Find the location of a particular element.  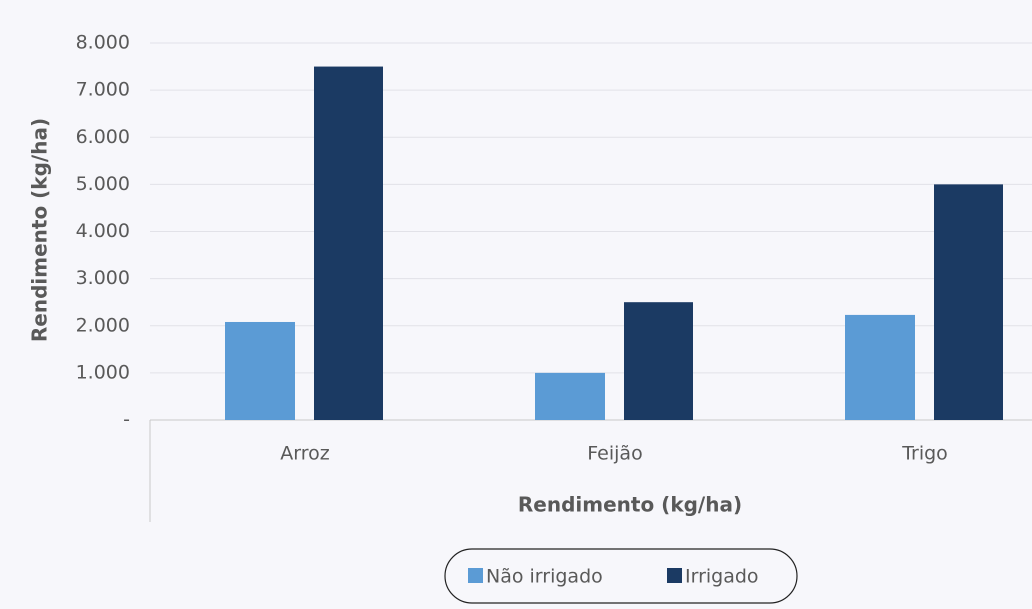

y-tick-label: - is located at coordinates (126, 420).